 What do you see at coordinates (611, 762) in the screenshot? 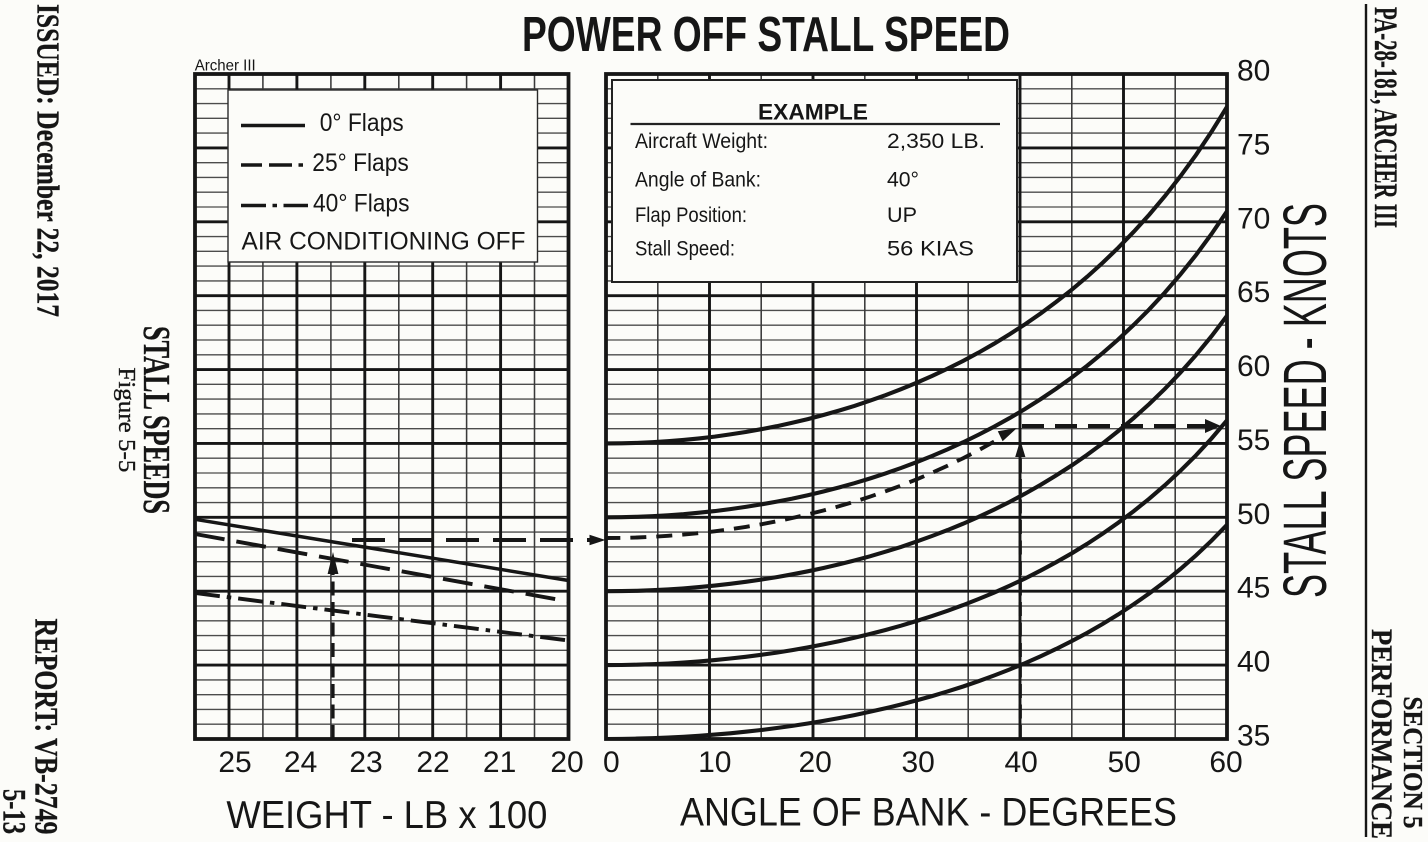
I see `svg-text: 0` at bounding box center [611, 762].